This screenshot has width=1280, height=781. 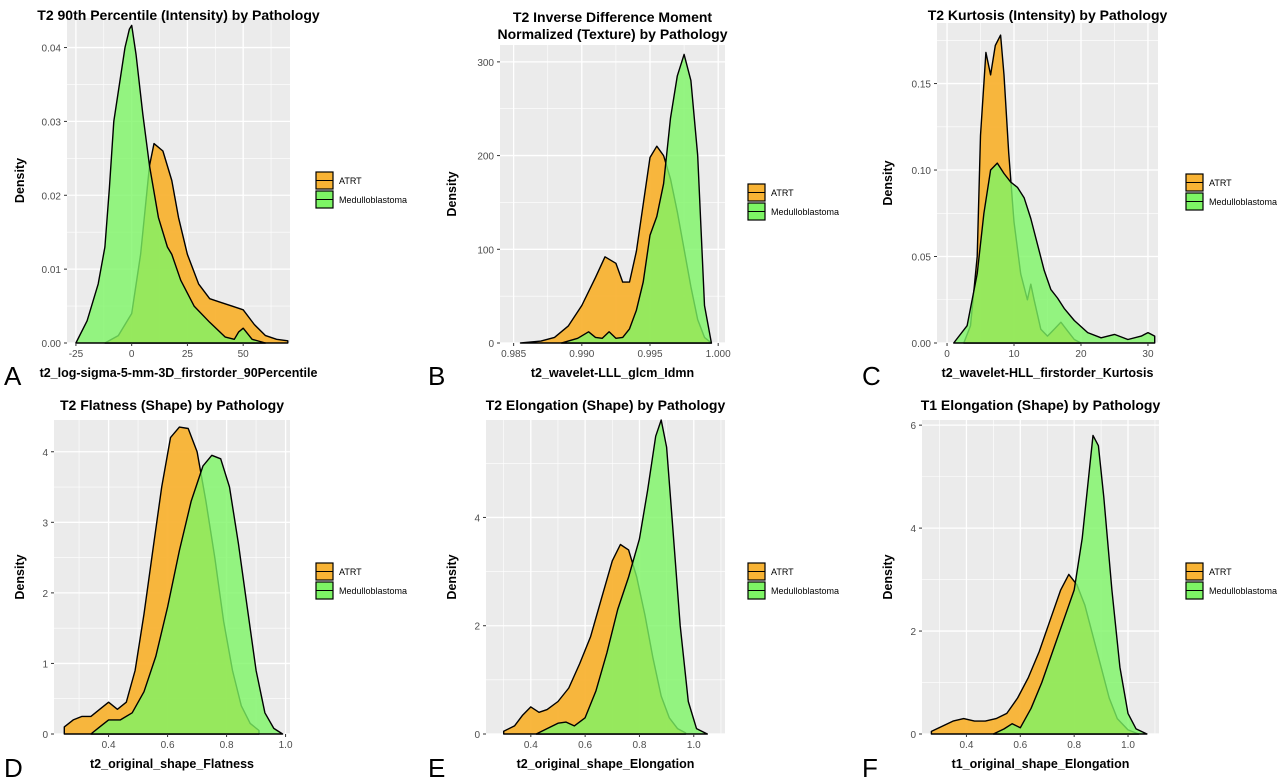 I want to click on y-tick-label: 1, so click(x=45, y=664).